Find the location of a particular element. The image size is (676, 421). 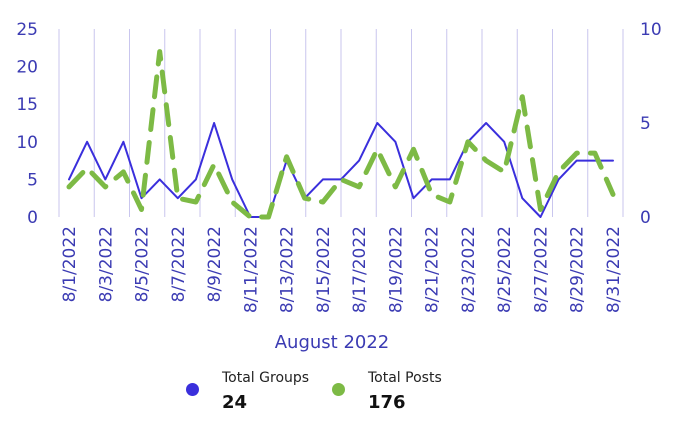

legend: Total Groups 24 Total Posts 176 is located at coordinates (338, 395).